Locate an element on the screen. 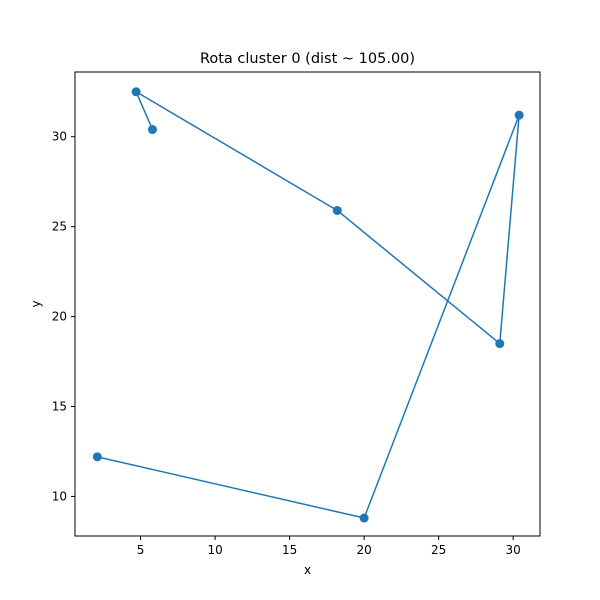 This screenshot has height=600, width=600. y-axis-ticks: 10 15 20 25 30 is located at coordinates (63, 316).